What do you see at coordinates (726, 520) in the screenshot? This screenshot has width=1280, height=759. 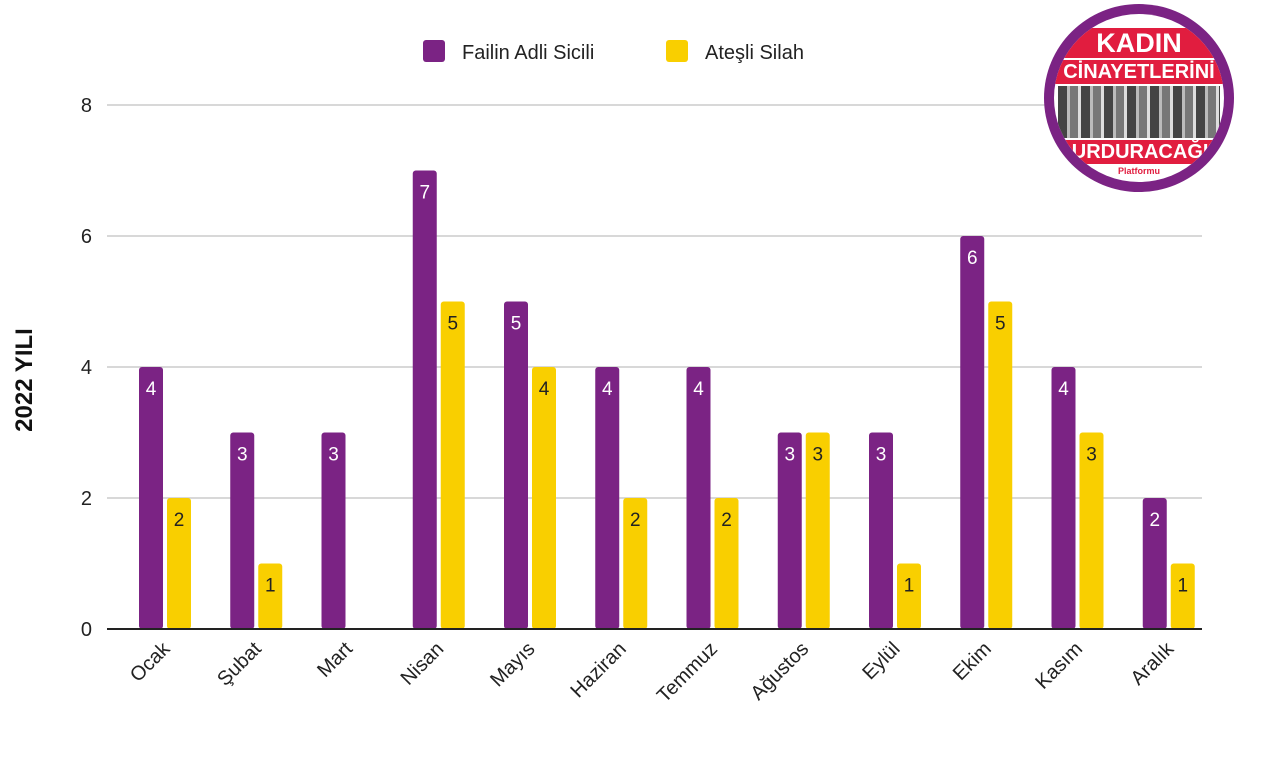 I see `data-label-atesli-silah-temmuz: 2` at bounding box center [726, 520].